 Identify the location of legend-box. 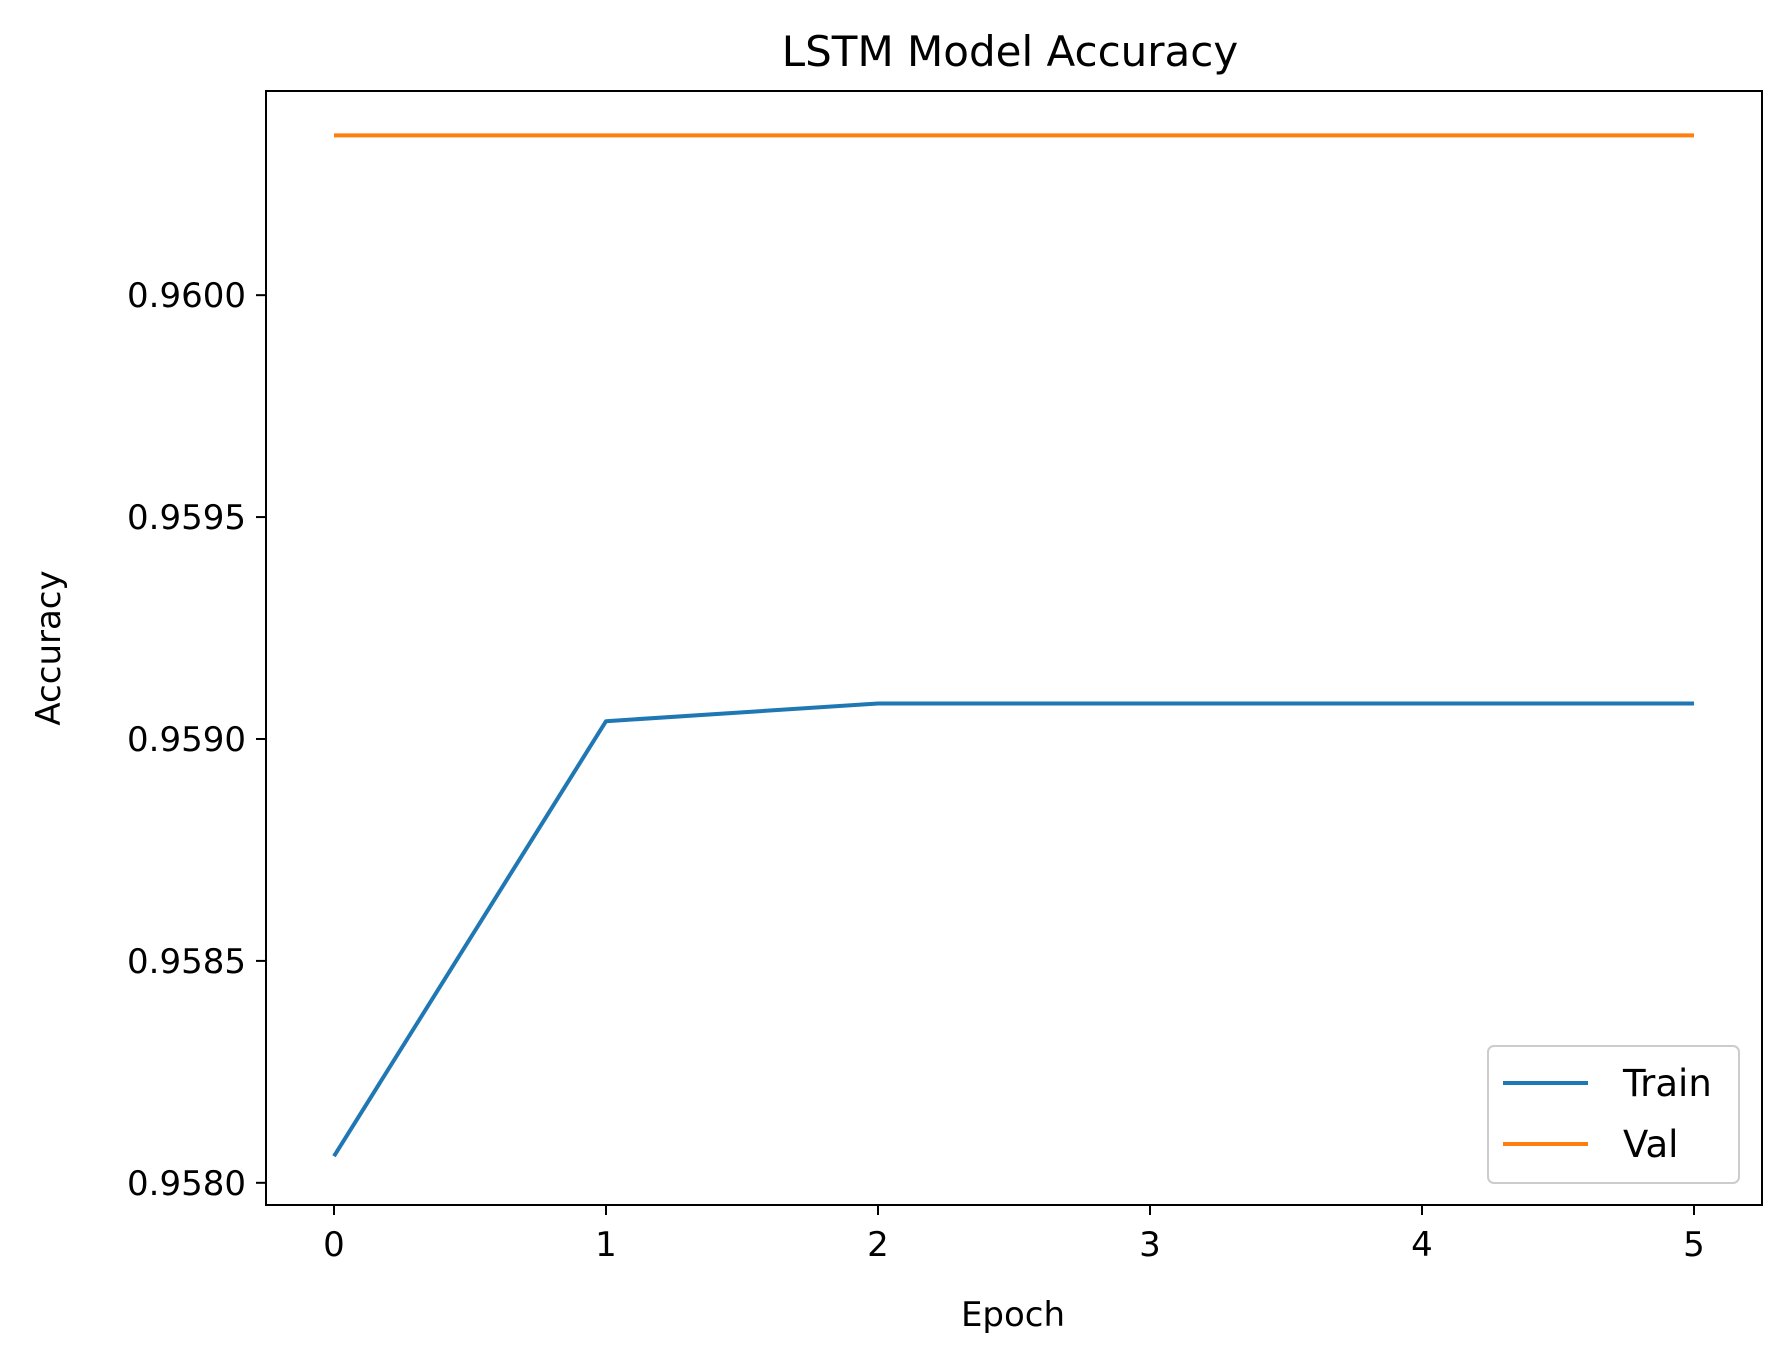
(1613, 1114).